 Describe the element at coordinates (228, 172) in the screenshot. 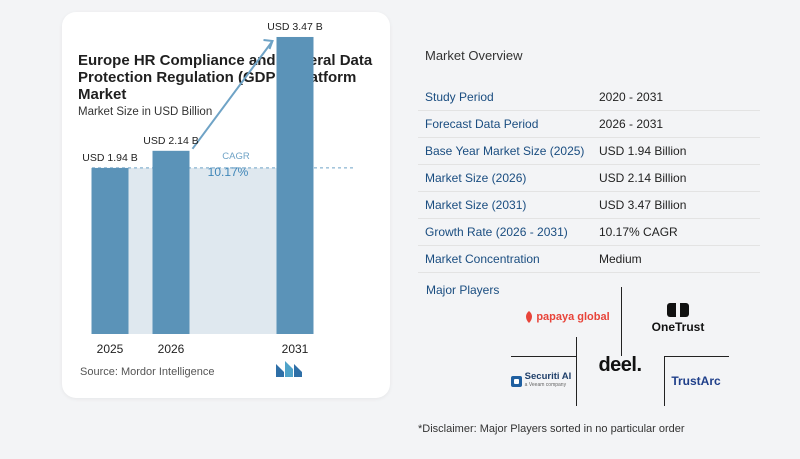

I see `cagr-value: 10.17%` at that location.